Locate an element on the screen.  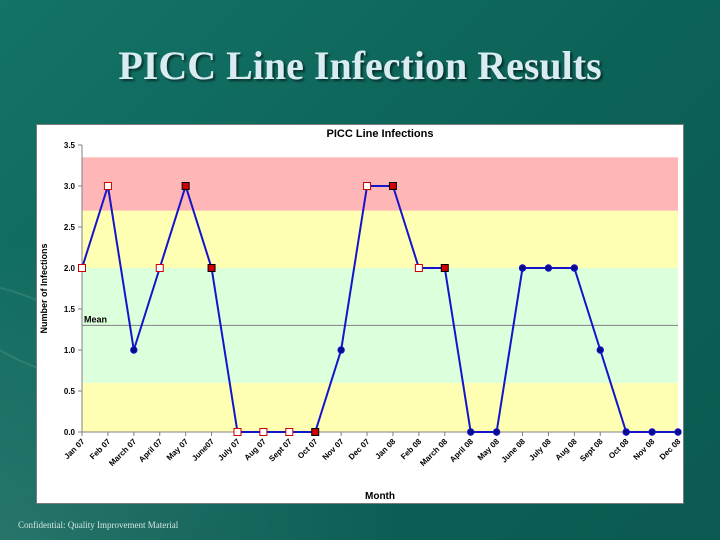
x-tick-label: Nov 08 is located at coordinates (644, 449).